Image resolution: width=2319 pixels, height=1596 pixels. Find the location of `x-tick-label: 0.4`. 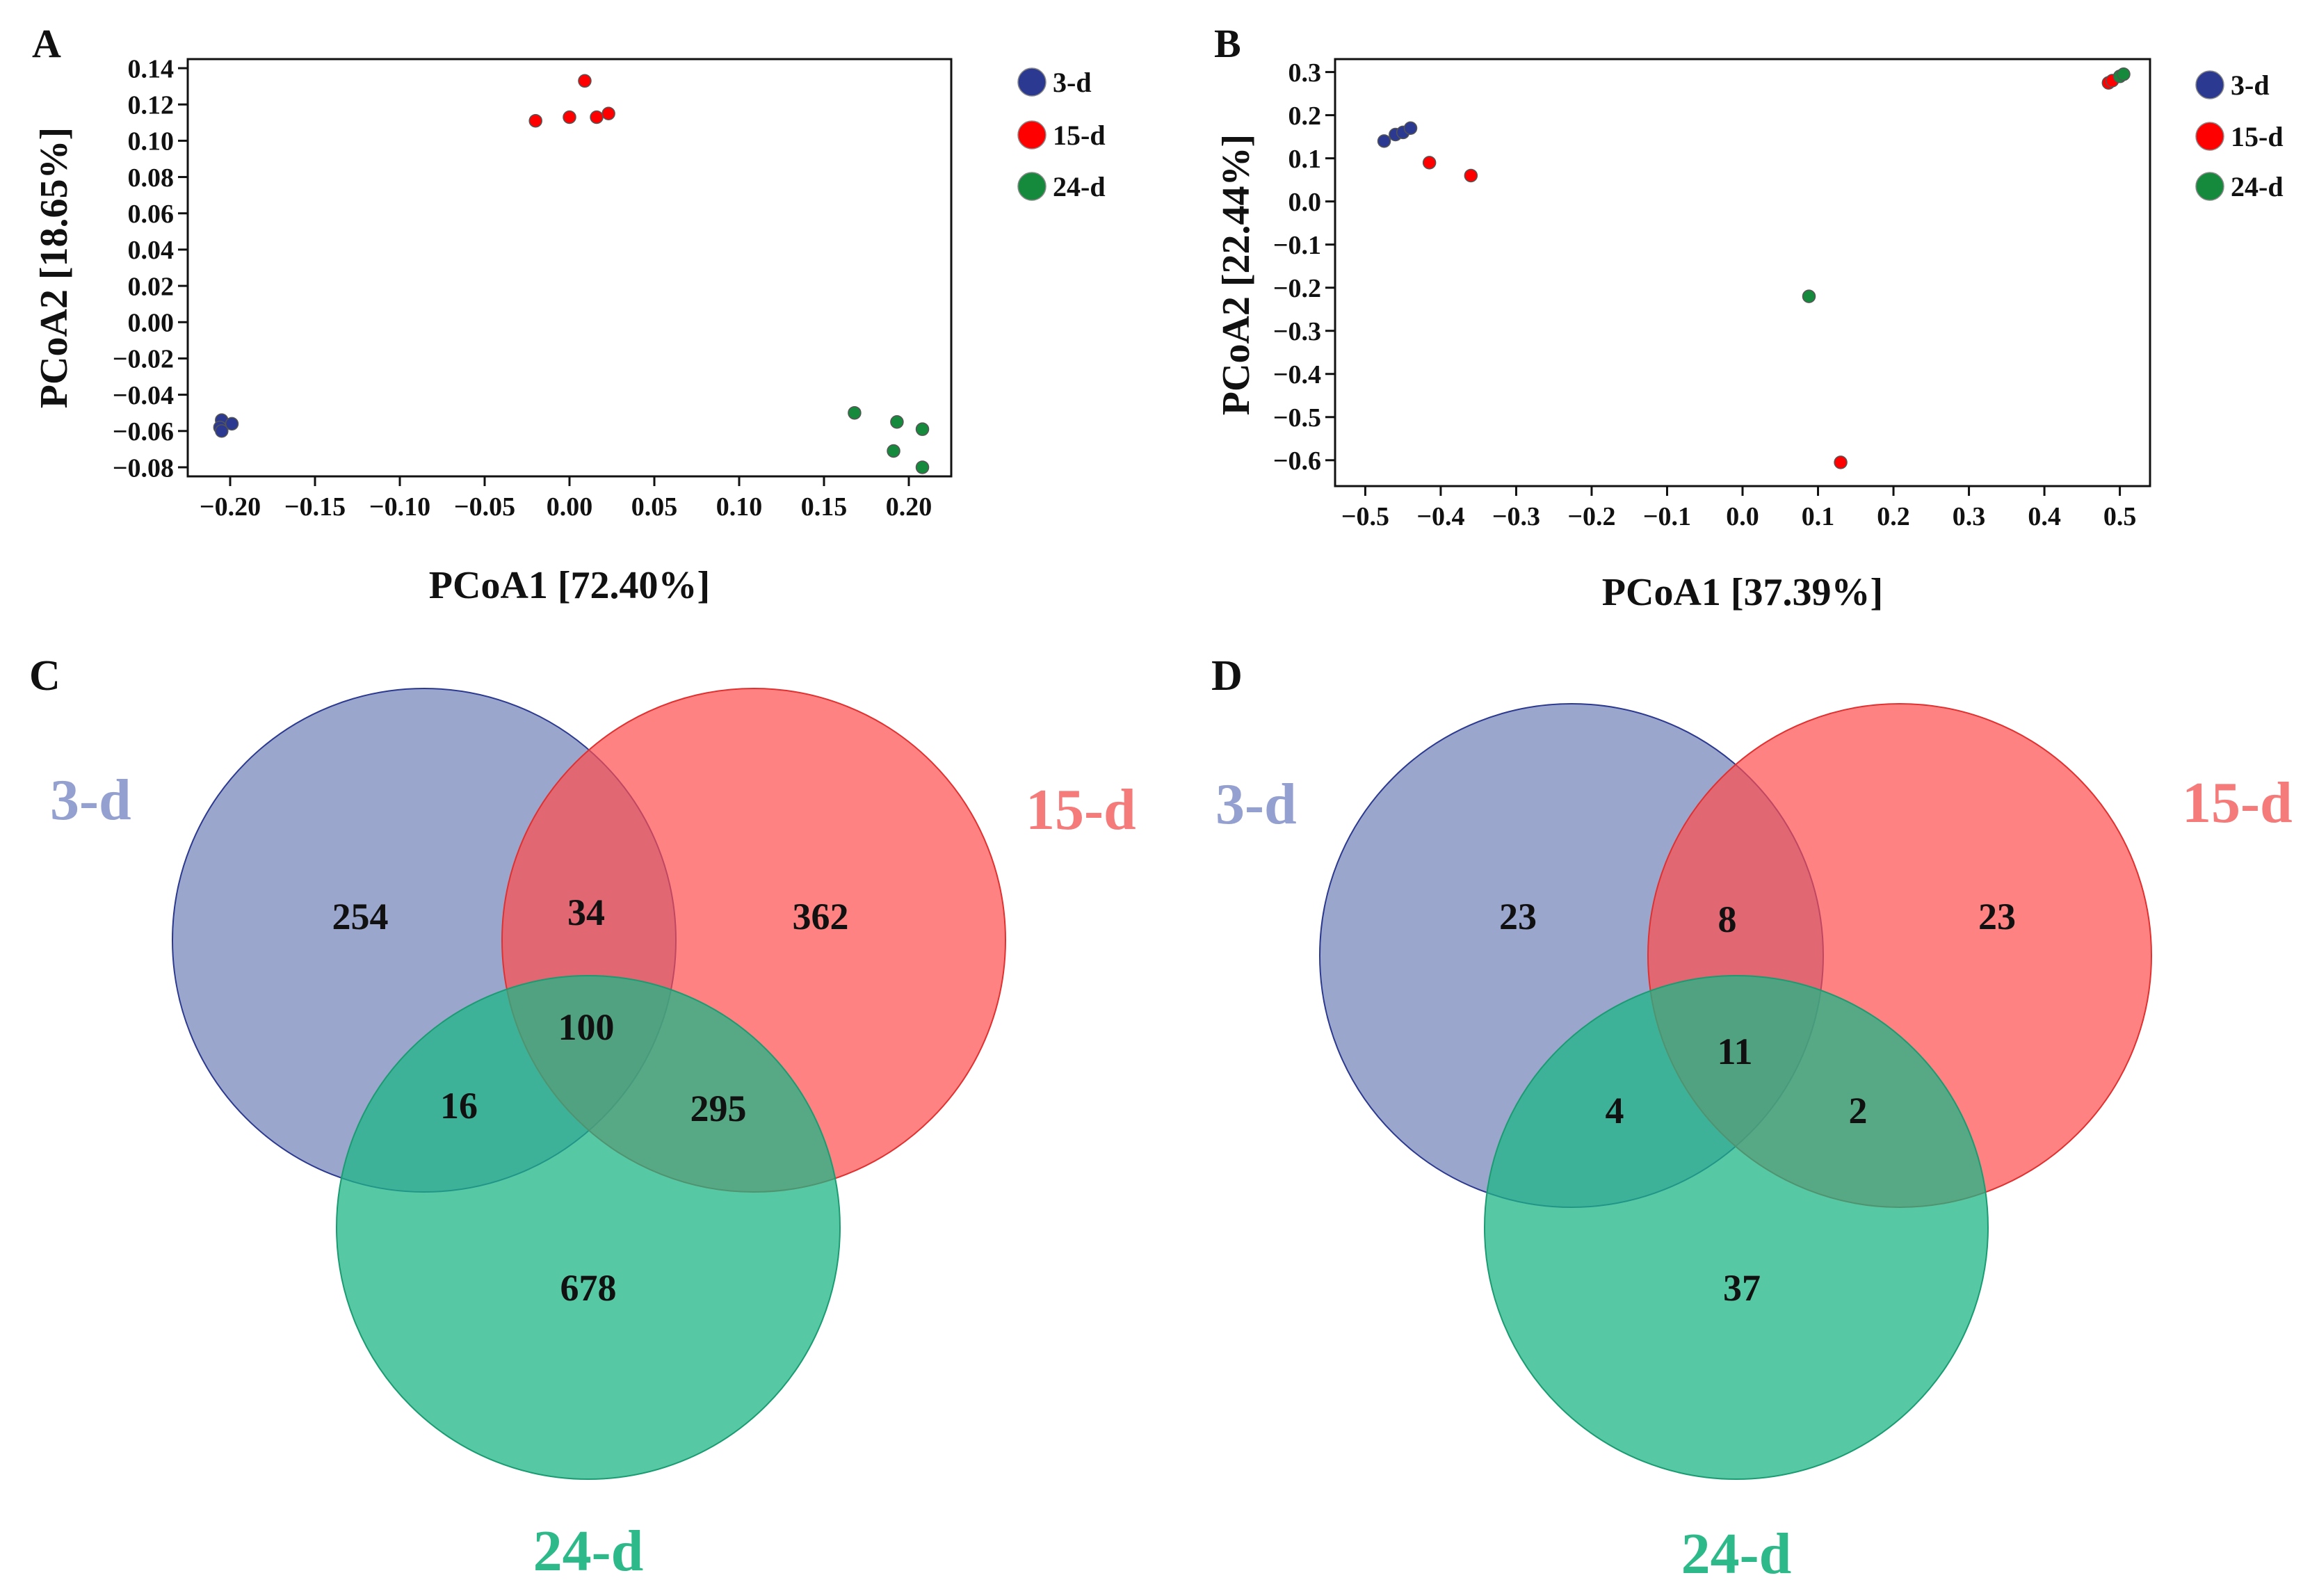

x-tick-label: 0.4 is located at coordinates (2045, 516).